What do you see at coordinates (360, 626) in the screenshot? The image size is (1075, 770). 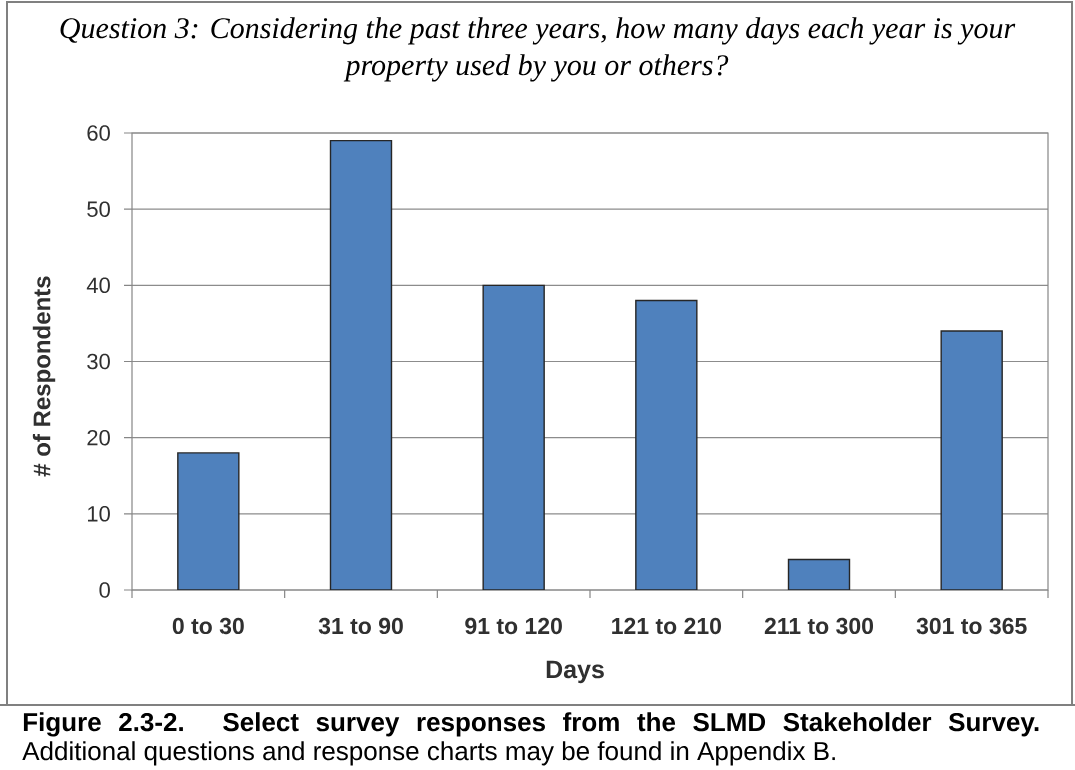 I see `x-tick-label: 31 to 90` at bounding box center [360, 626].